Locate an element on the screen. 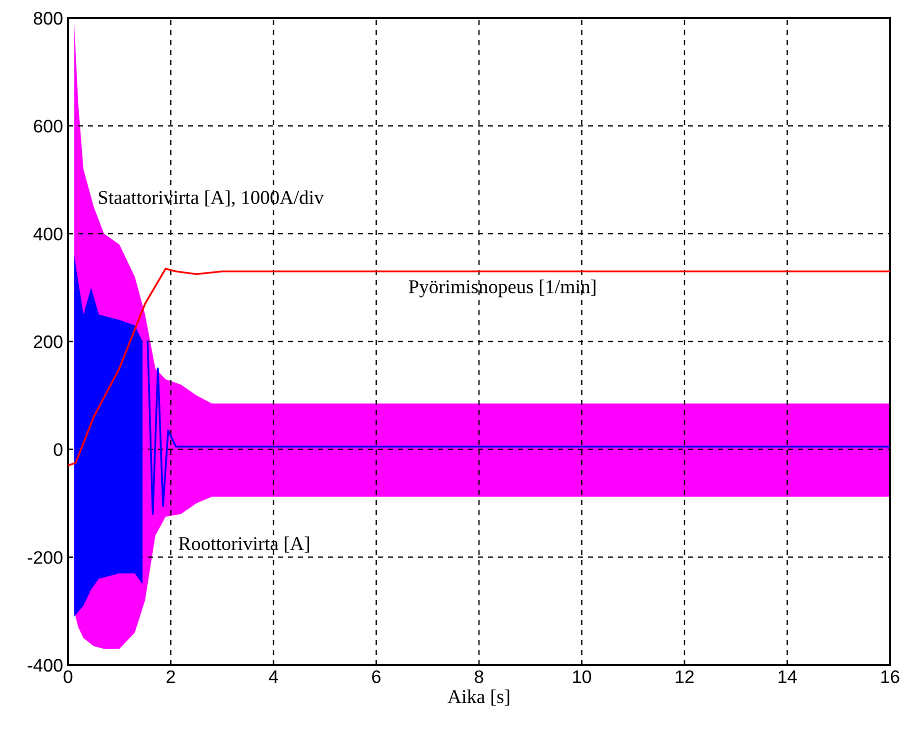  x-tick-label: 14 is located at coordinates (787, 676).